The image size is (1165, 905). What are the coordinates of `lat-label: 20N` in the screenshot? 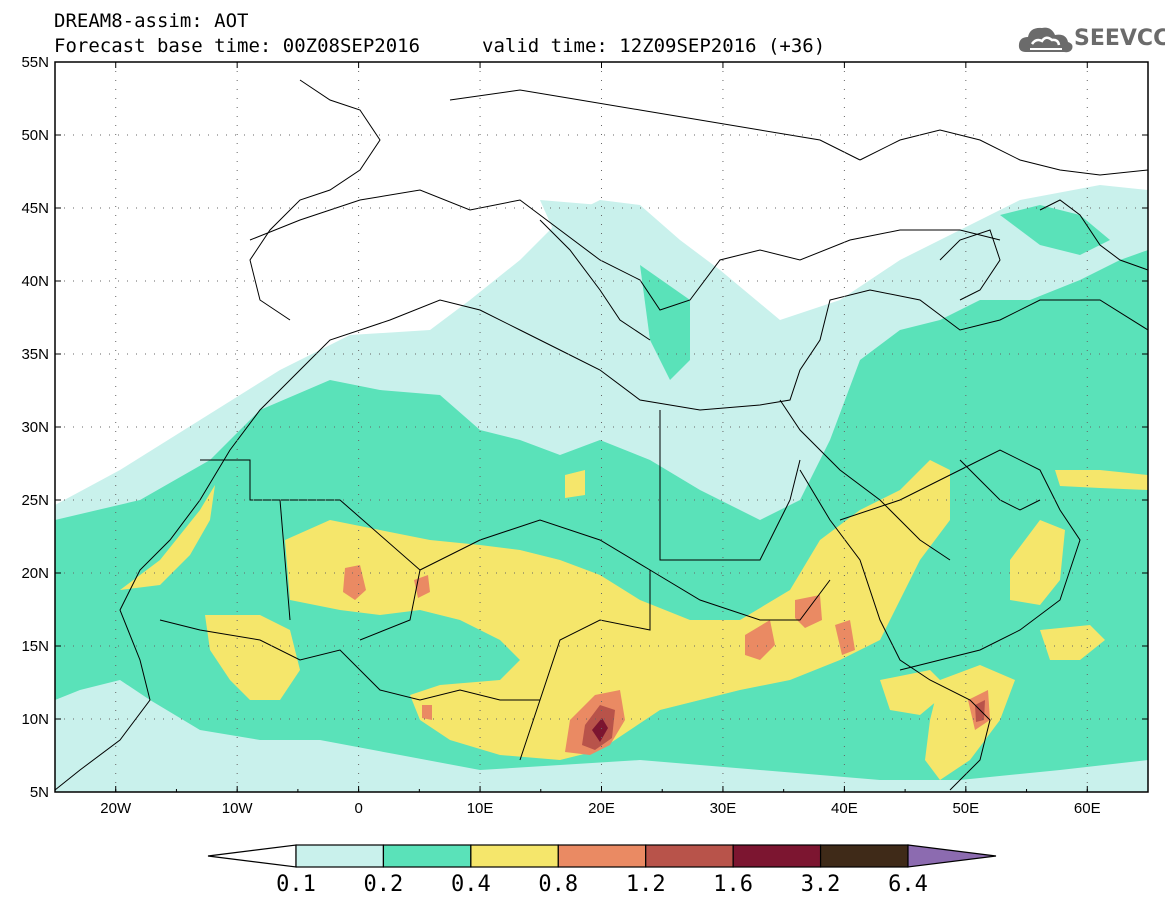 It's located at (35, 573).